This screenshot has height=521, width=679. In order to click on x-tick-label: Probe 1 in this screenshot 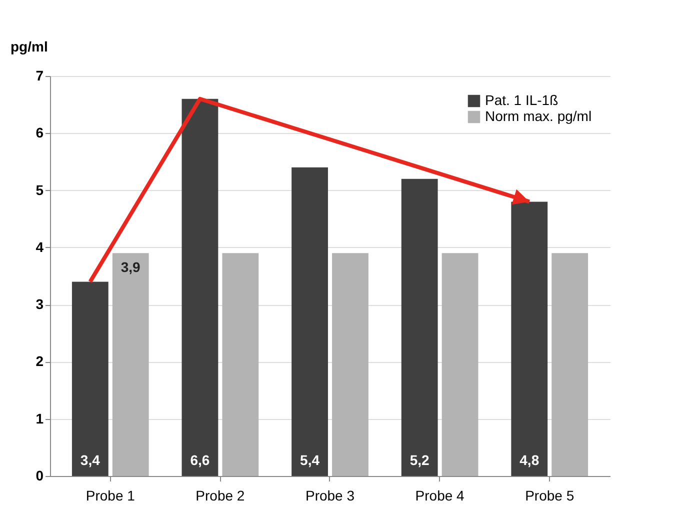, I will do `click(111, 496)`.